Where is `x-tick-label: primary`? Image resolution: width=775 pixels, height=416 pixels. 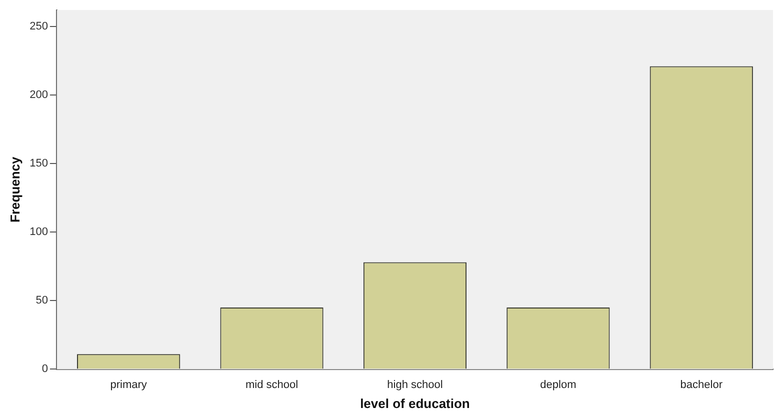 x-tick-label: primary is located at coordinates (129, 384).